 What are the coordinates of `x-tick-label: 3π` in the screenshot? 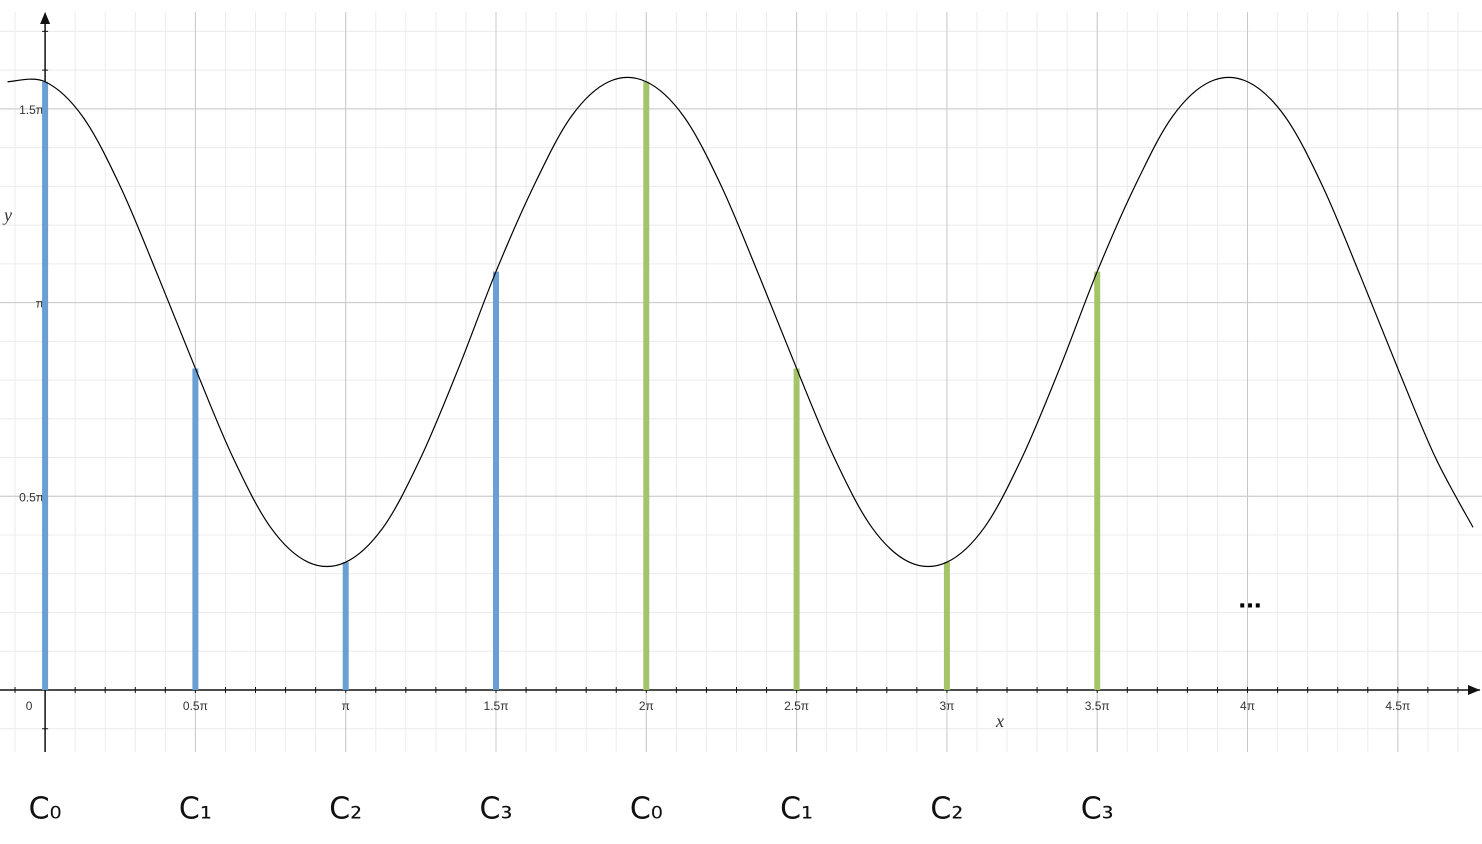 It's located at (946, 706).